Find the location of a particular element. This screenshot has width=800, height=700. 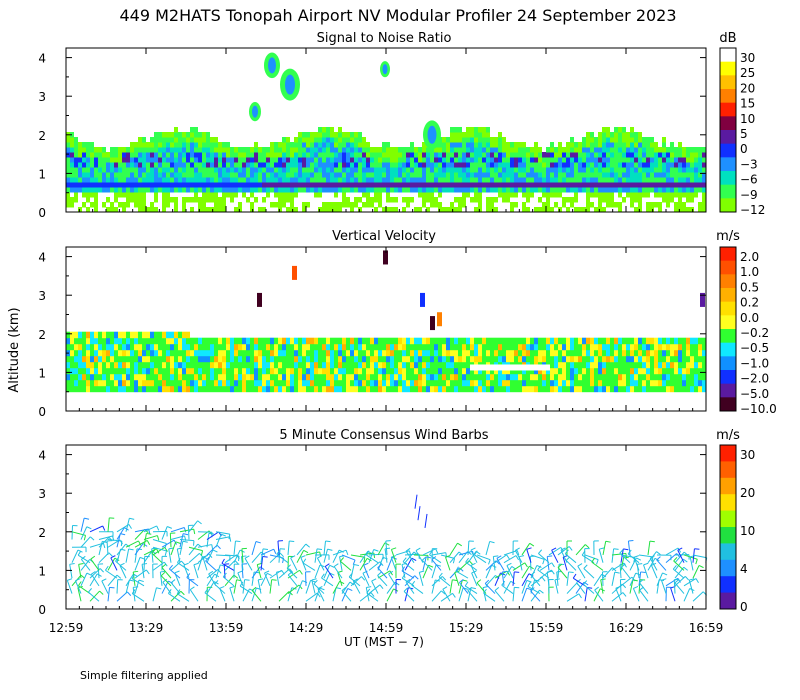

snr-units: dB is located at coordinates (727, 38).